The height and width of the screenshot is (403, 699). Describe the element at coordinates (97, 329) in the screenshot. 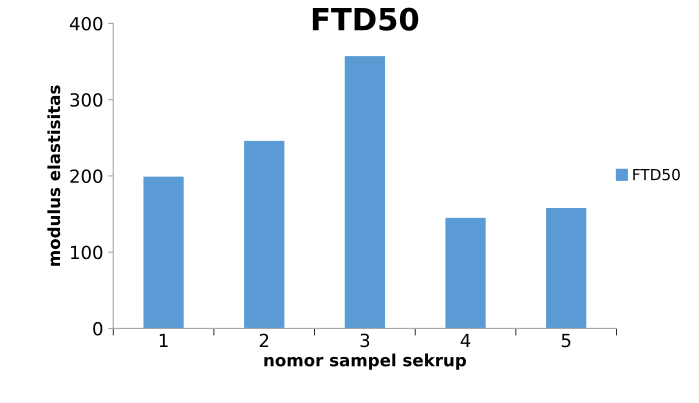

I see `y-tick-label: 0` at that location.